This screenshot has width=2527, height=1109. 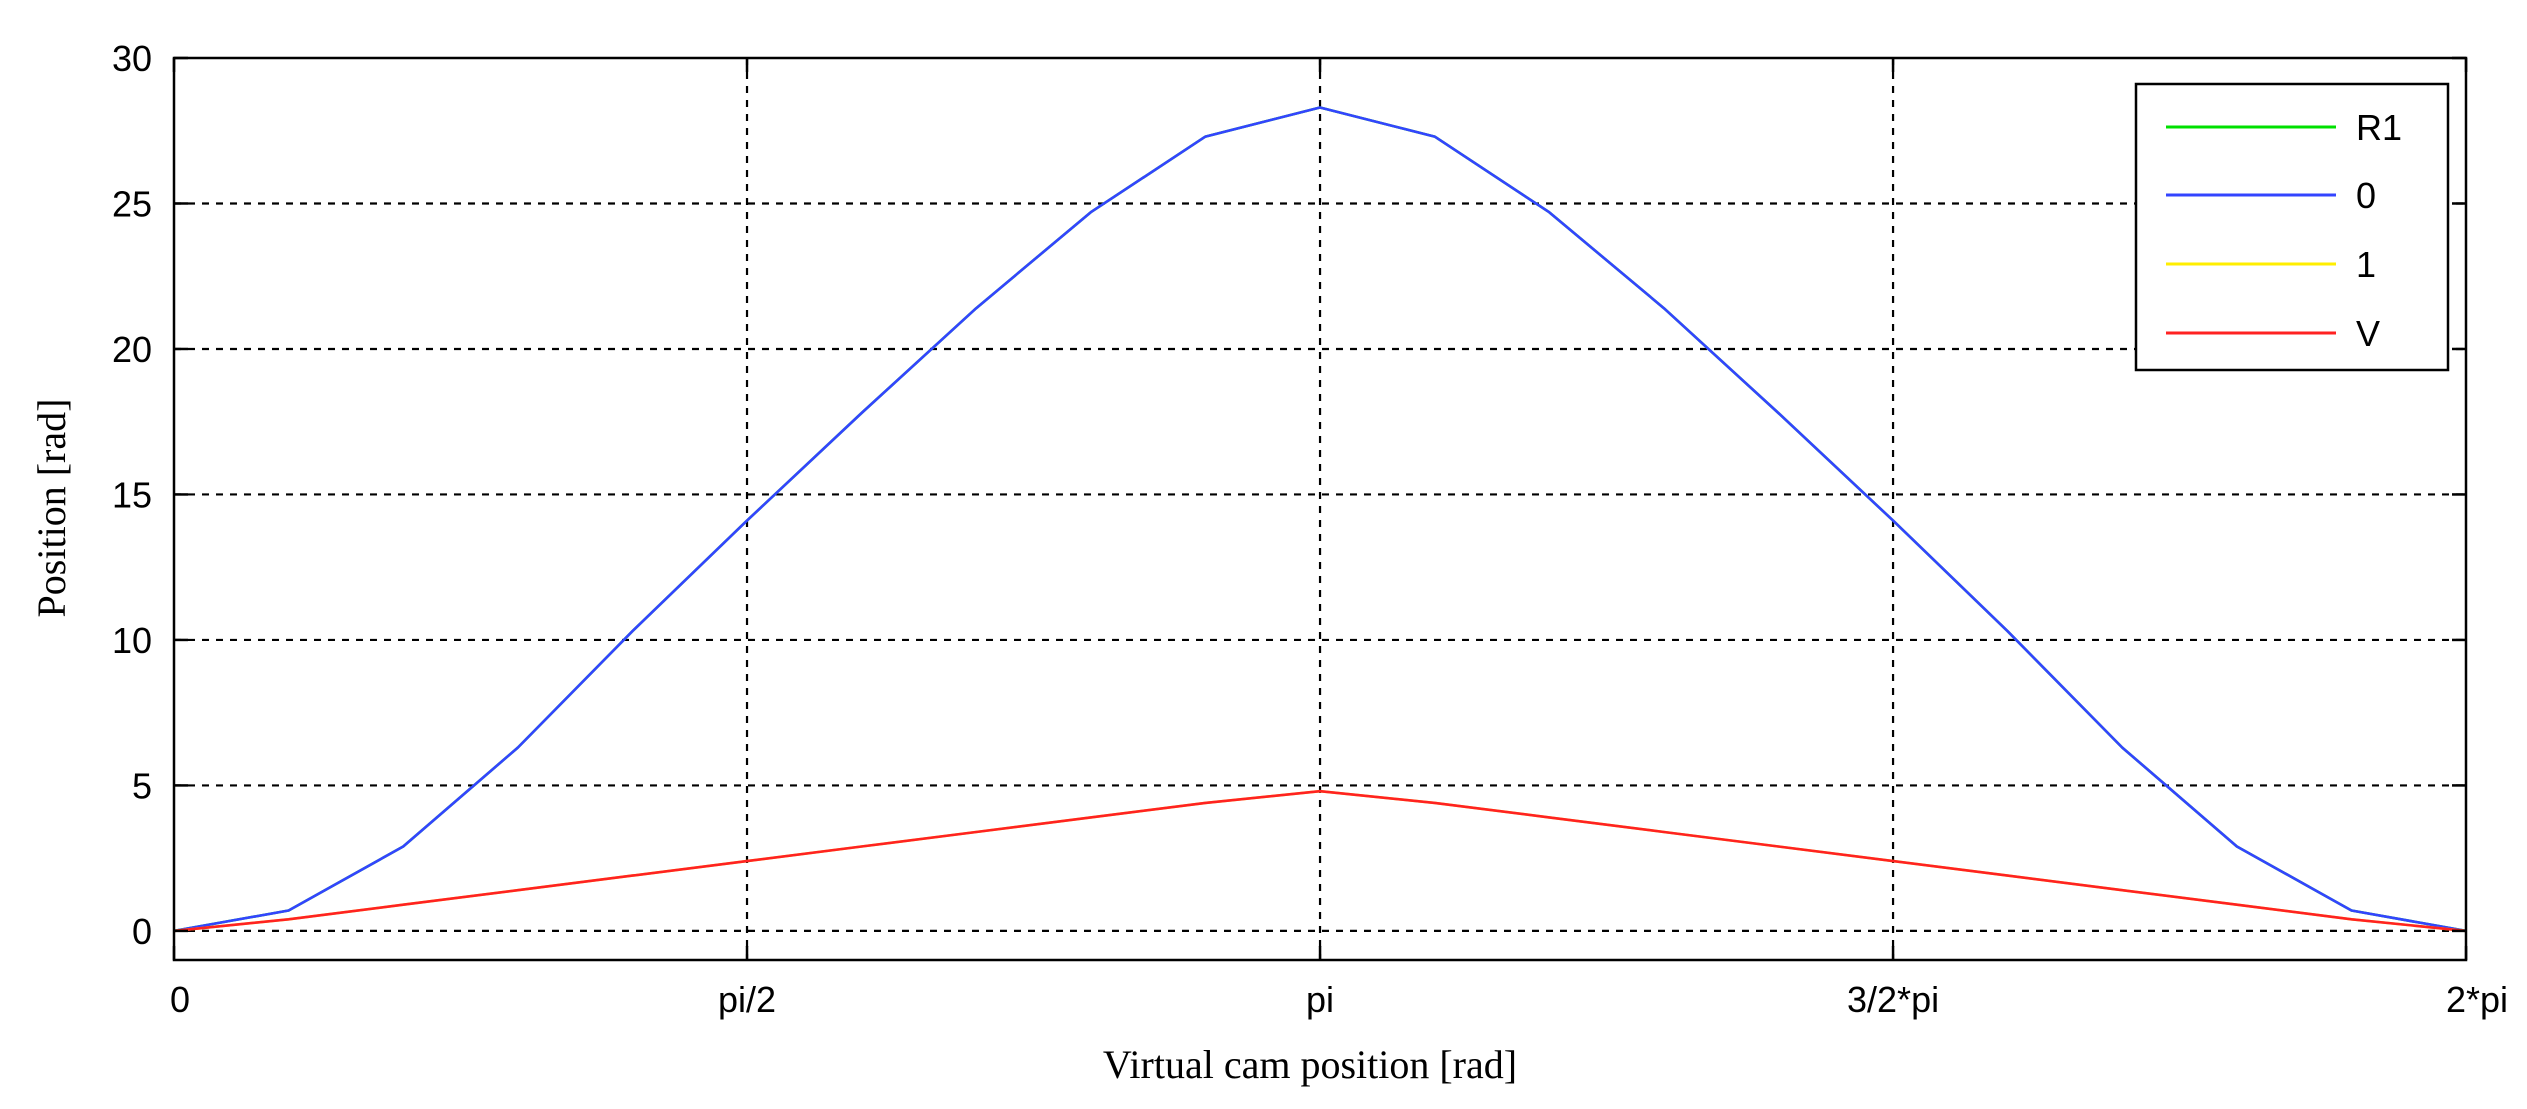 What do you see at coordinates (180, 999) in the screenshot?
I see `x-tick-label: 0` at bounding box center [180, 999].